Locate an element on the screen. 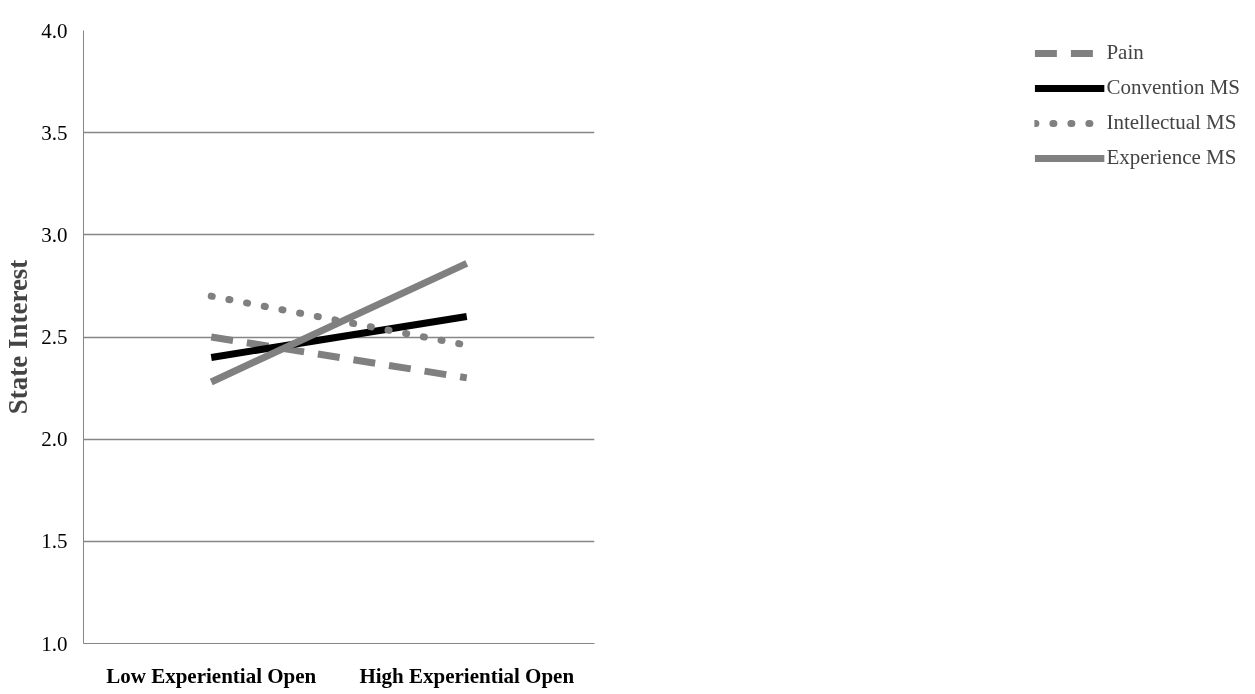  legend-label: Convention MS is located at coordinates (1173, 87).